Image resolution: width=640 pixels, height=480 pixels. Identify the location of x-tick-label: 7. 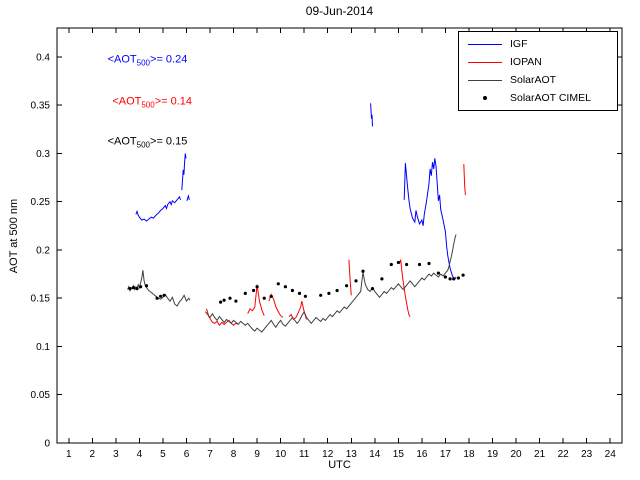
(210, 454).